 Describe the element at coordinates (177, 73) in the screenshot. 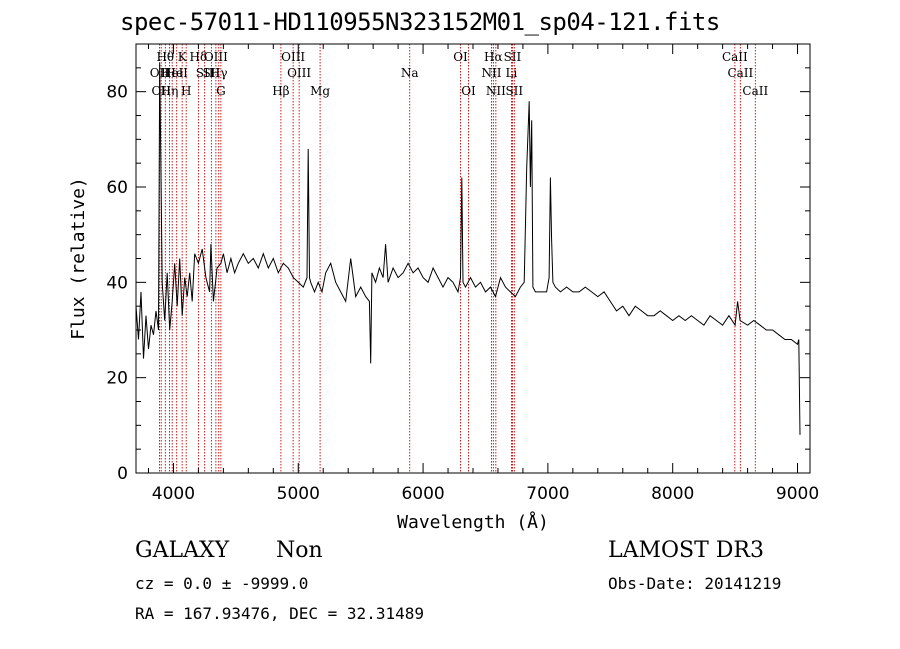

I see `line-label-5: HeI` at that location.